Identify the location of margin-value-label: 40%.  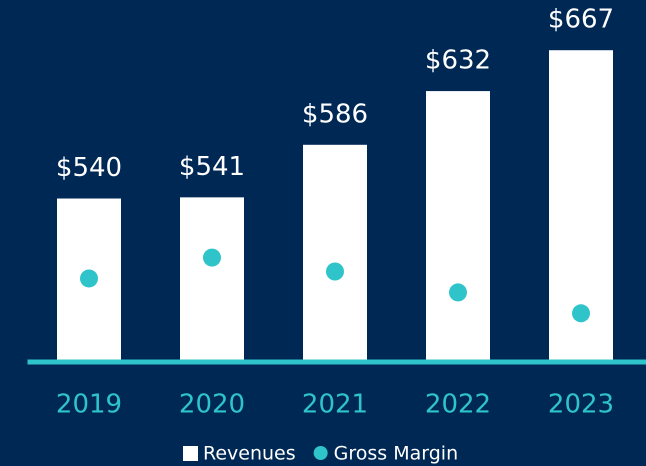
(458, 254).